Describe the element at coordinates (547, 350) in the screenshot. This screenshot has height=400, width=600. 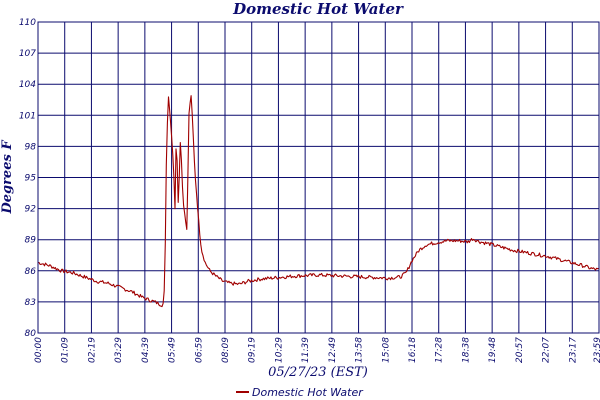
I see `x-tick-label: 22:07` at that location.